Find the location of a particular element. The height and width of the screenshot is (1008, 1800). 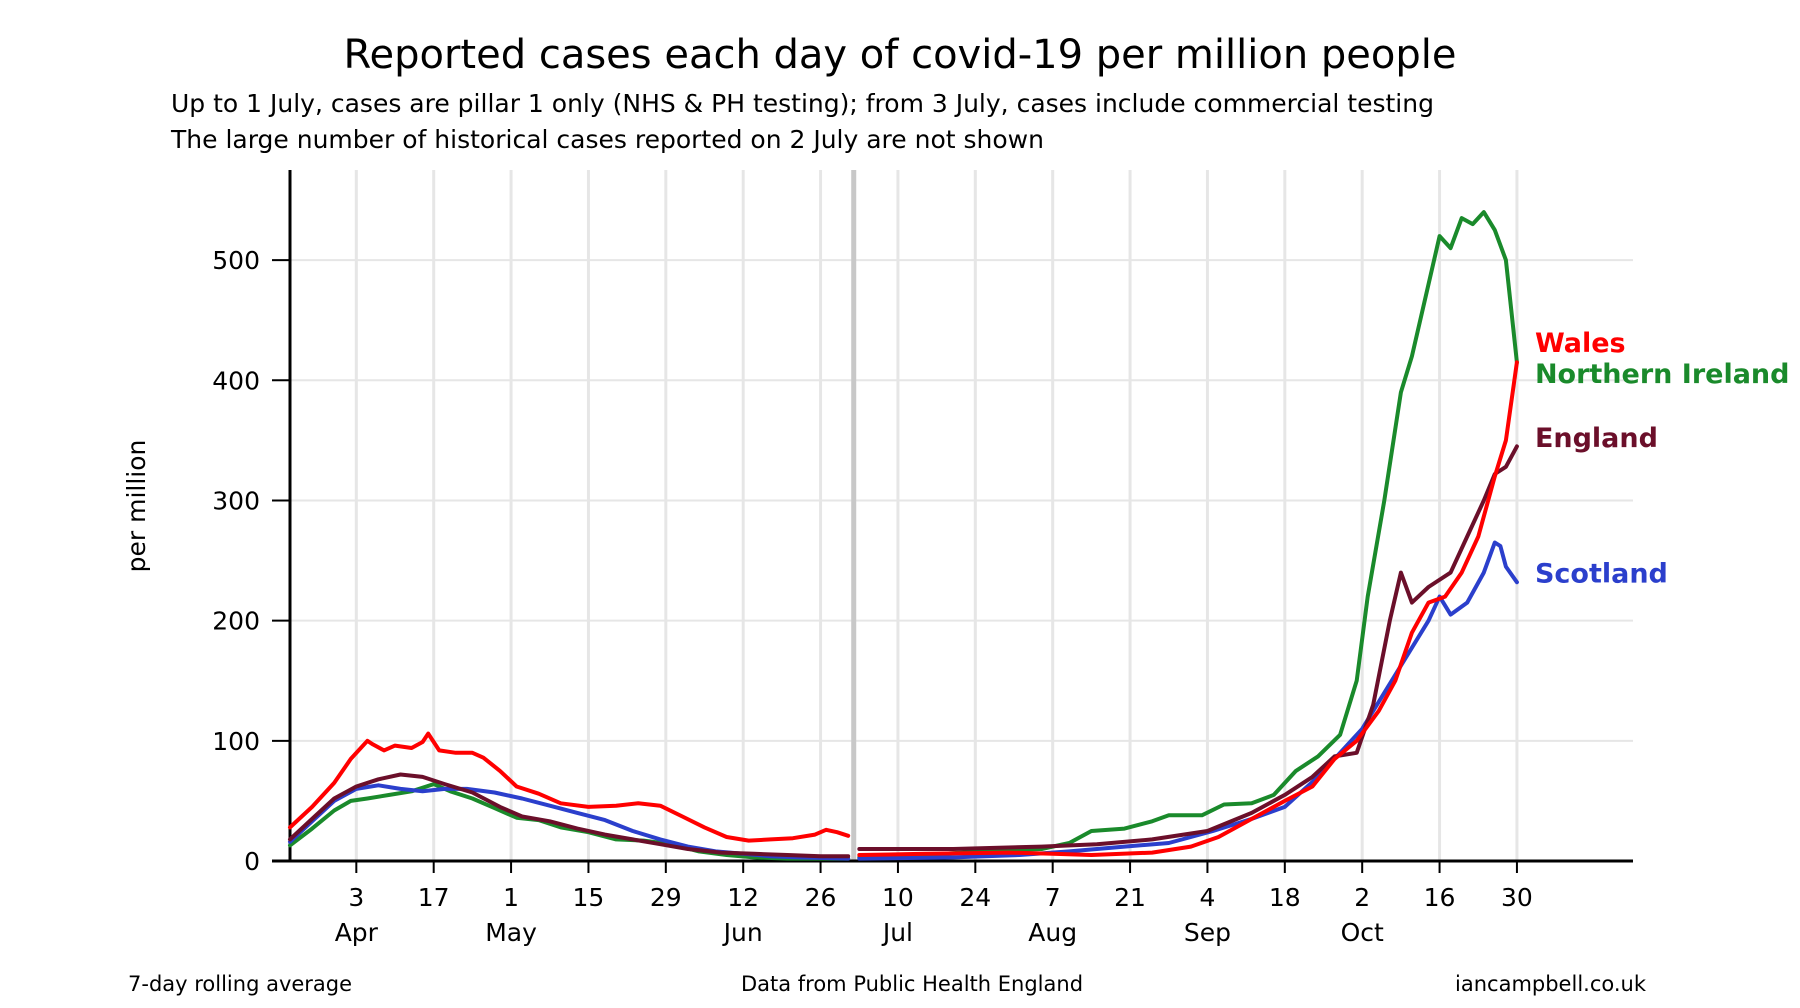

series-line-northern-ireland is located at coordinates (569, 821).